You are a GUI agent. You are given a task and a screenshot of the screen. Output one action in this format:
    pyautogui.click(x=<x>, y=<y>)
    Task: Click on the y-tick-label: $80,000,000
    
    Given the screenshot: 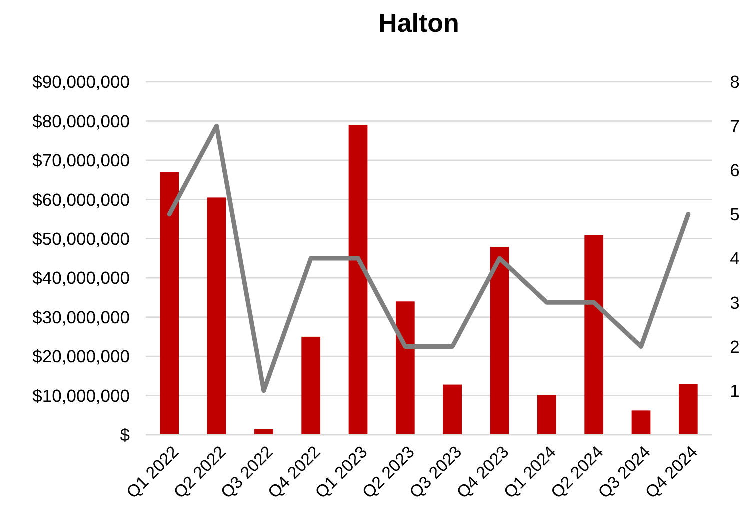 What is the action you would take?
    pyautogui.click(x=81, y=121)
    